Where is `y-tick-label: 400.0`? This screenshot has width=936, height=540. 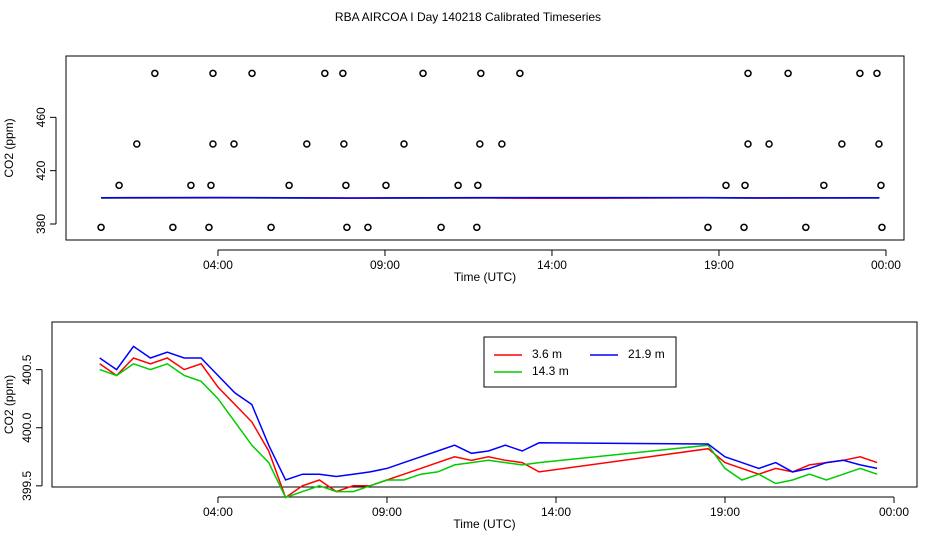
y-tick-label: 400.0 is located at coordinates (27, 427).